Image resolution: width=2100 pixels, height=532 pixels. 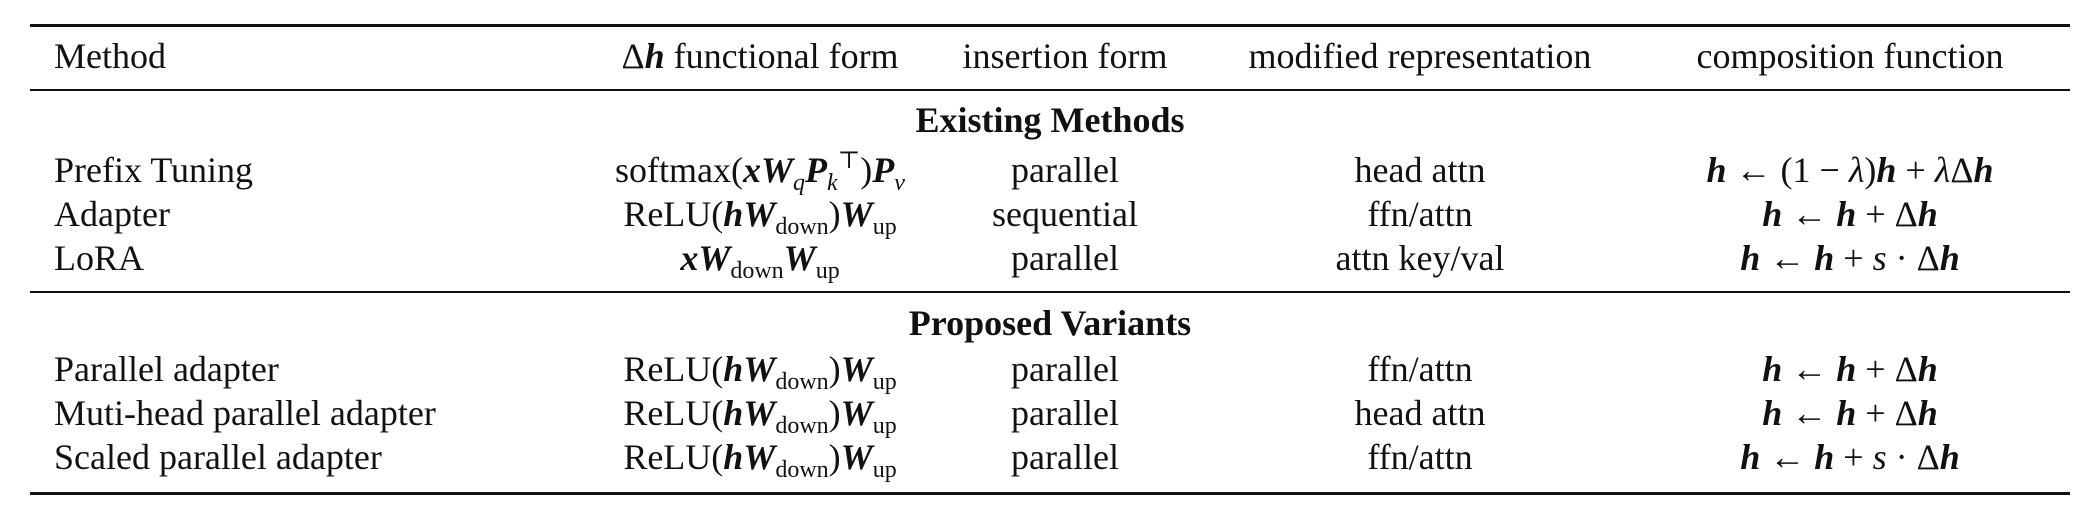 I want to click on row-method: Prefix Tuning, so click(x=154, y=170).